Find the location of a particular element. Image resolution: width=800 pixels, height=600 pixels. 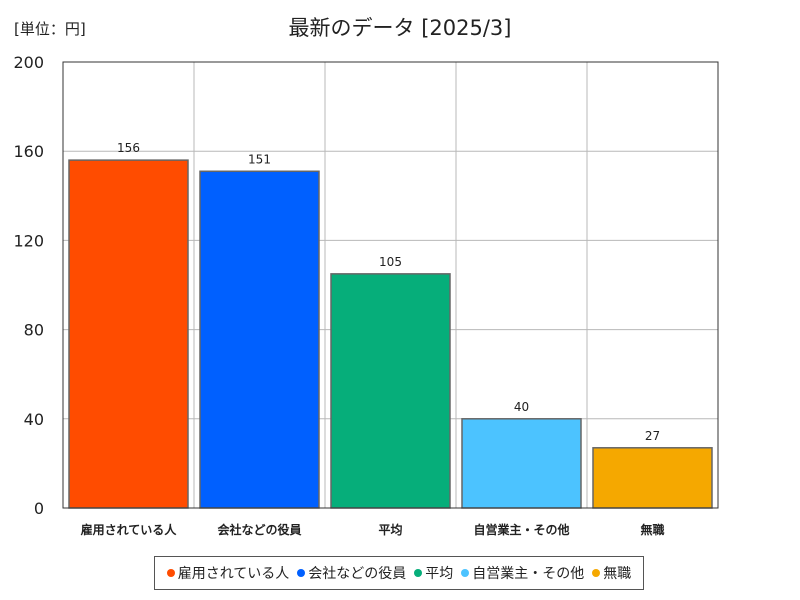

legend-label: 無職 is located at coordinates (617, 574).